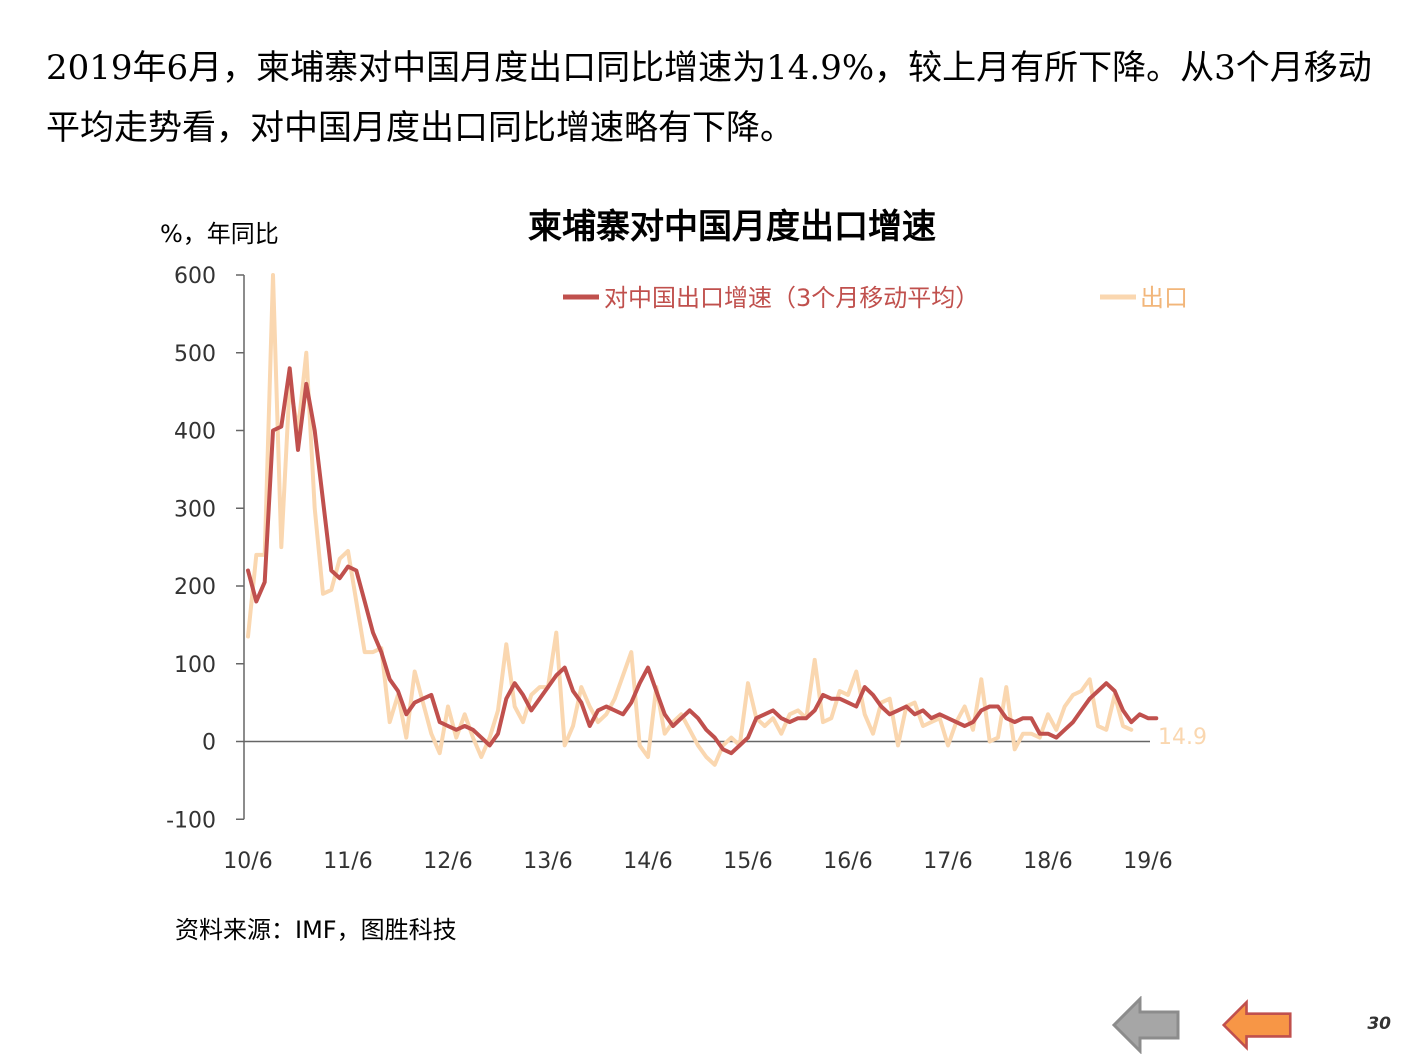 Image resolution: width=1411 pixels, height=1058 pixels. I want to click on y-tick-label: 300, so click(195, 509).